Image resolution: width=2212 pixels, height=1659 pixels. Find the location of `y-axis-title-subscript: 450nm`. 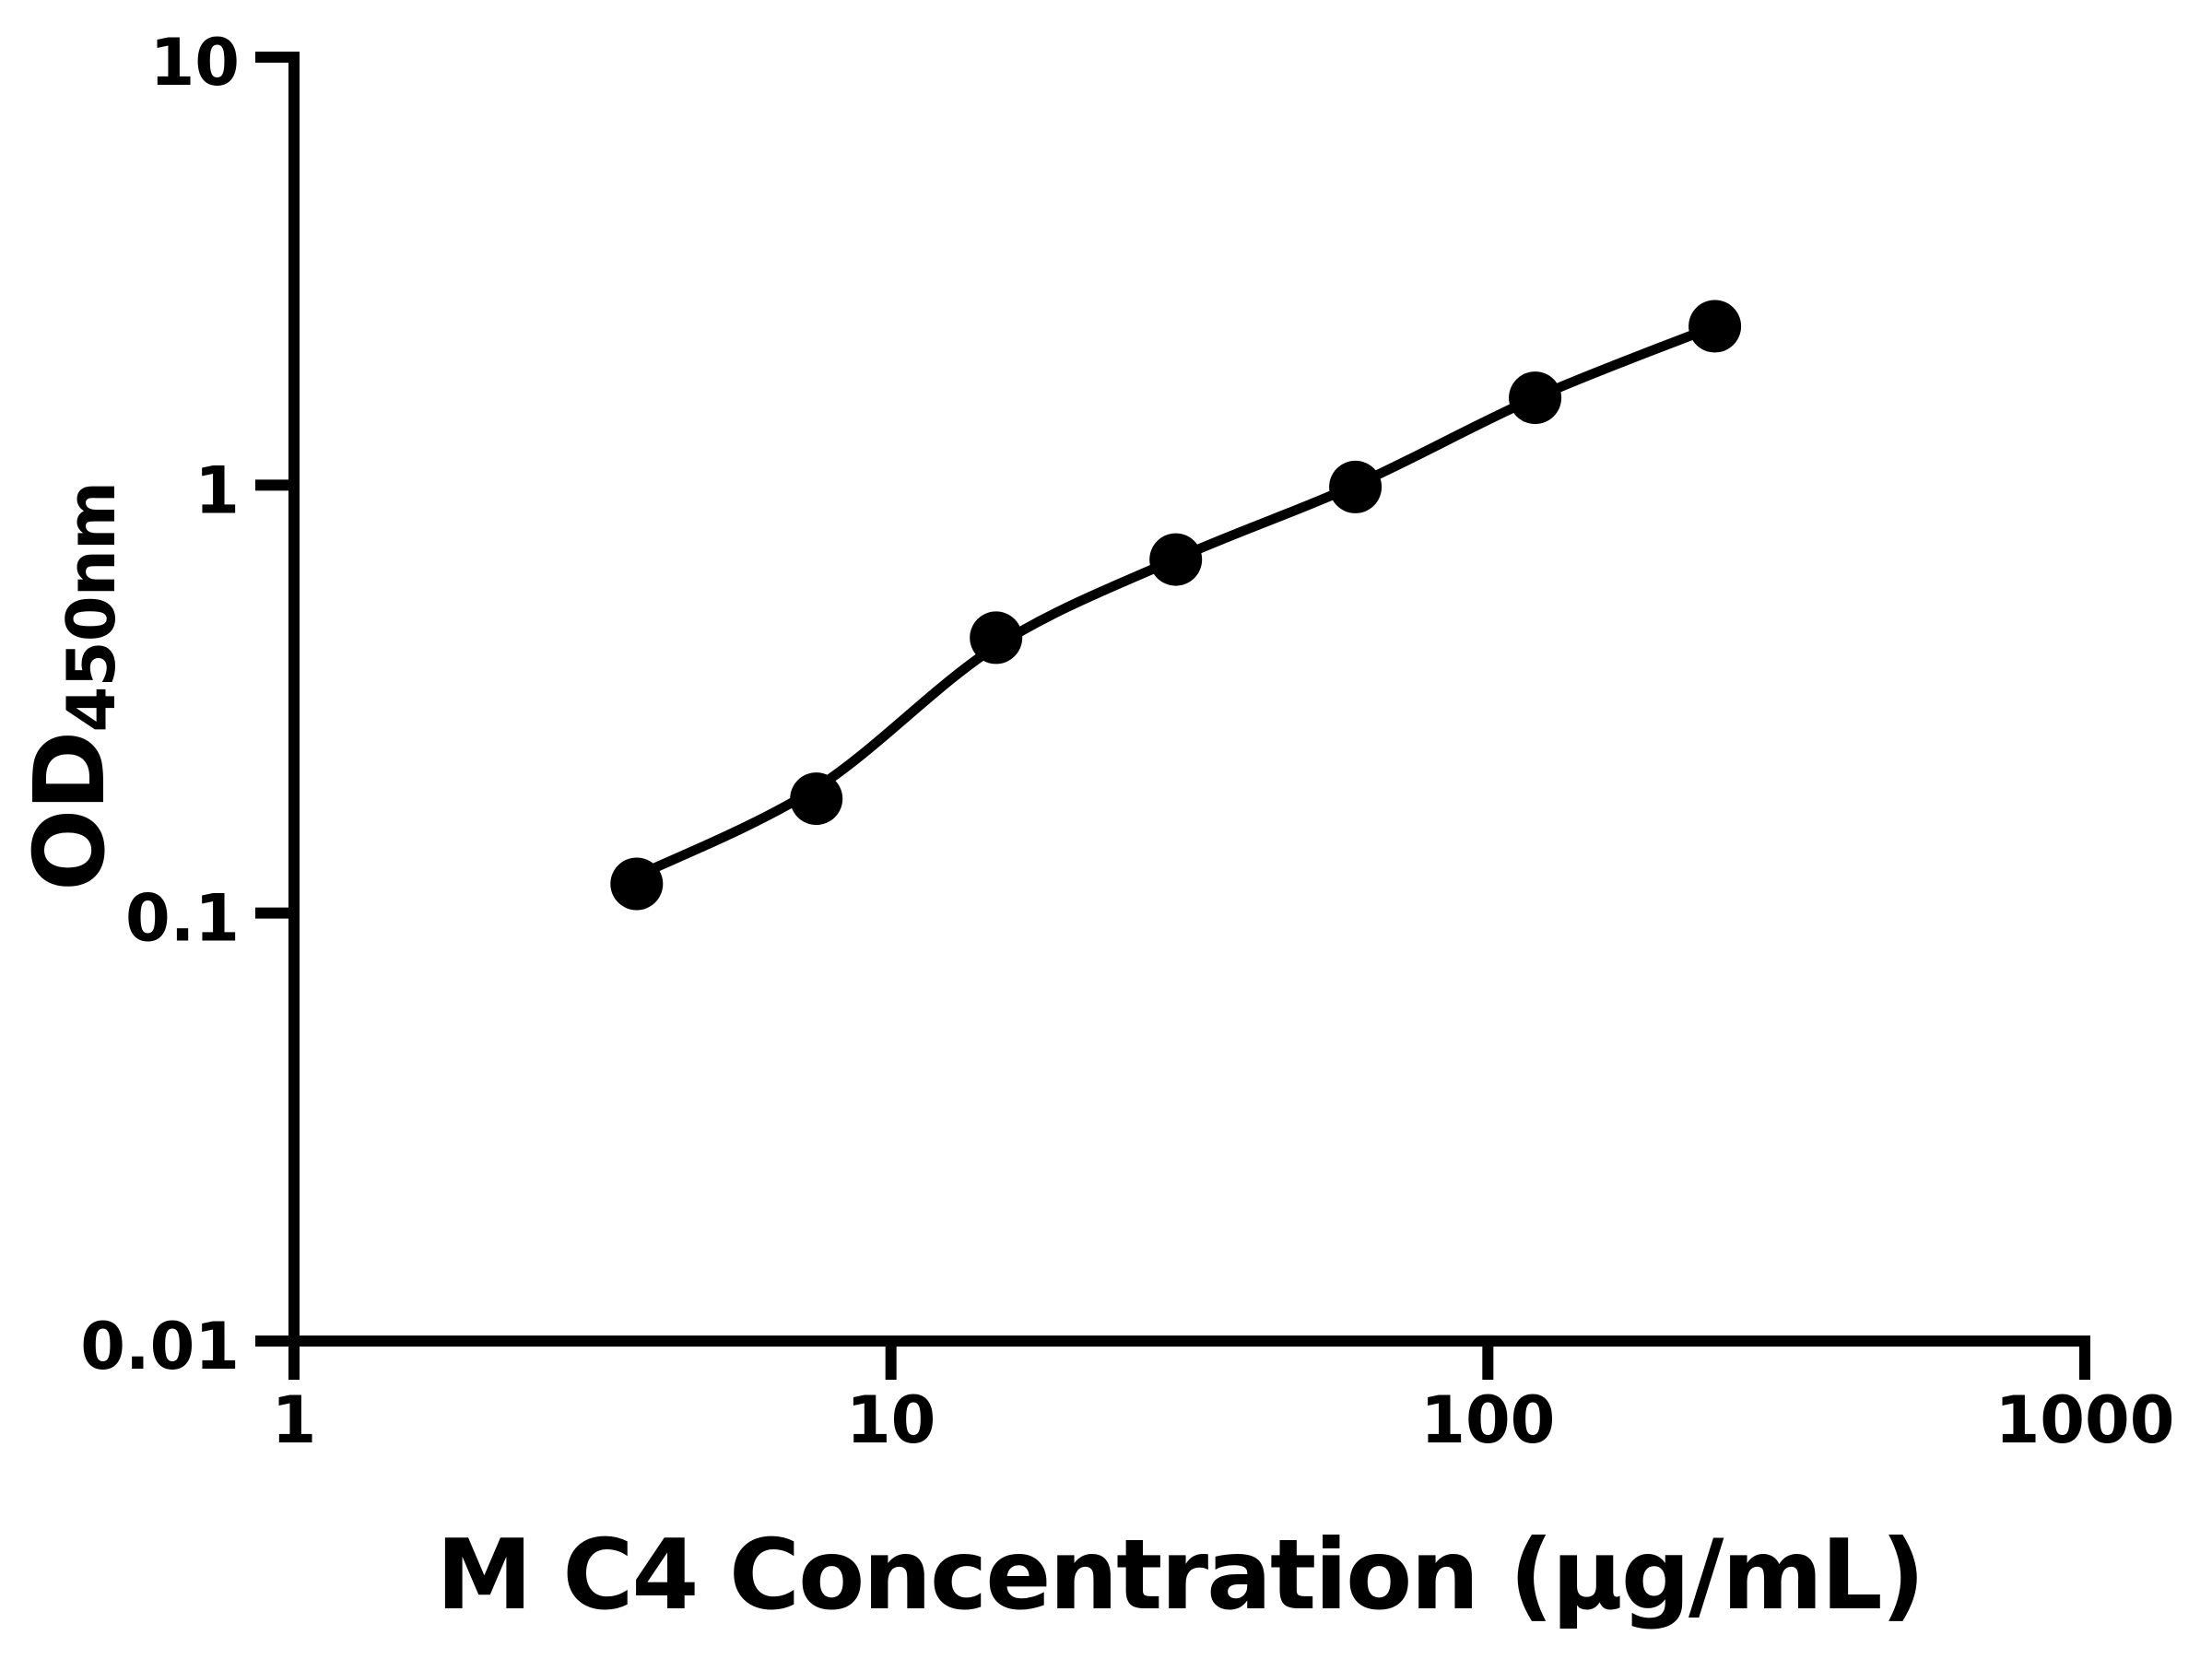

y-axis-title-subscript: 450nm is located at coordinates (91, 607).